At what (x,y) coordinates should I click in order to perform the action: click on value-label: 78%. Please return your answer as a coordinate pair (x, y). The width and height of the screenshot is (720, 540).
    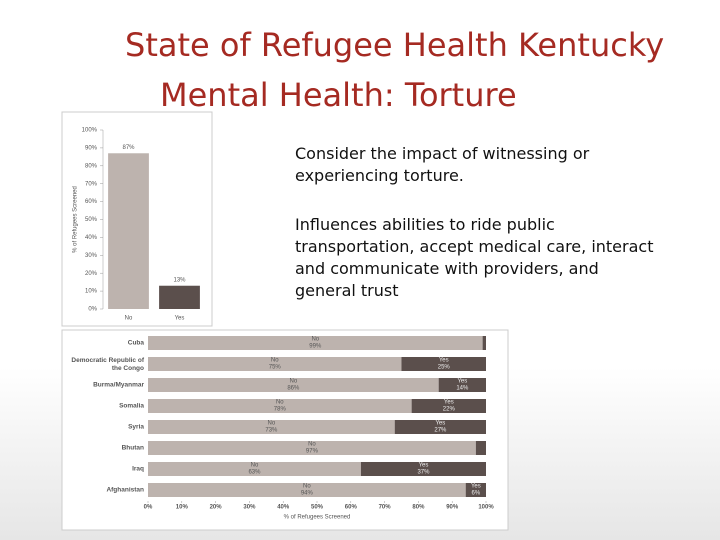
    Looking at the image, I should click on (280, 410).